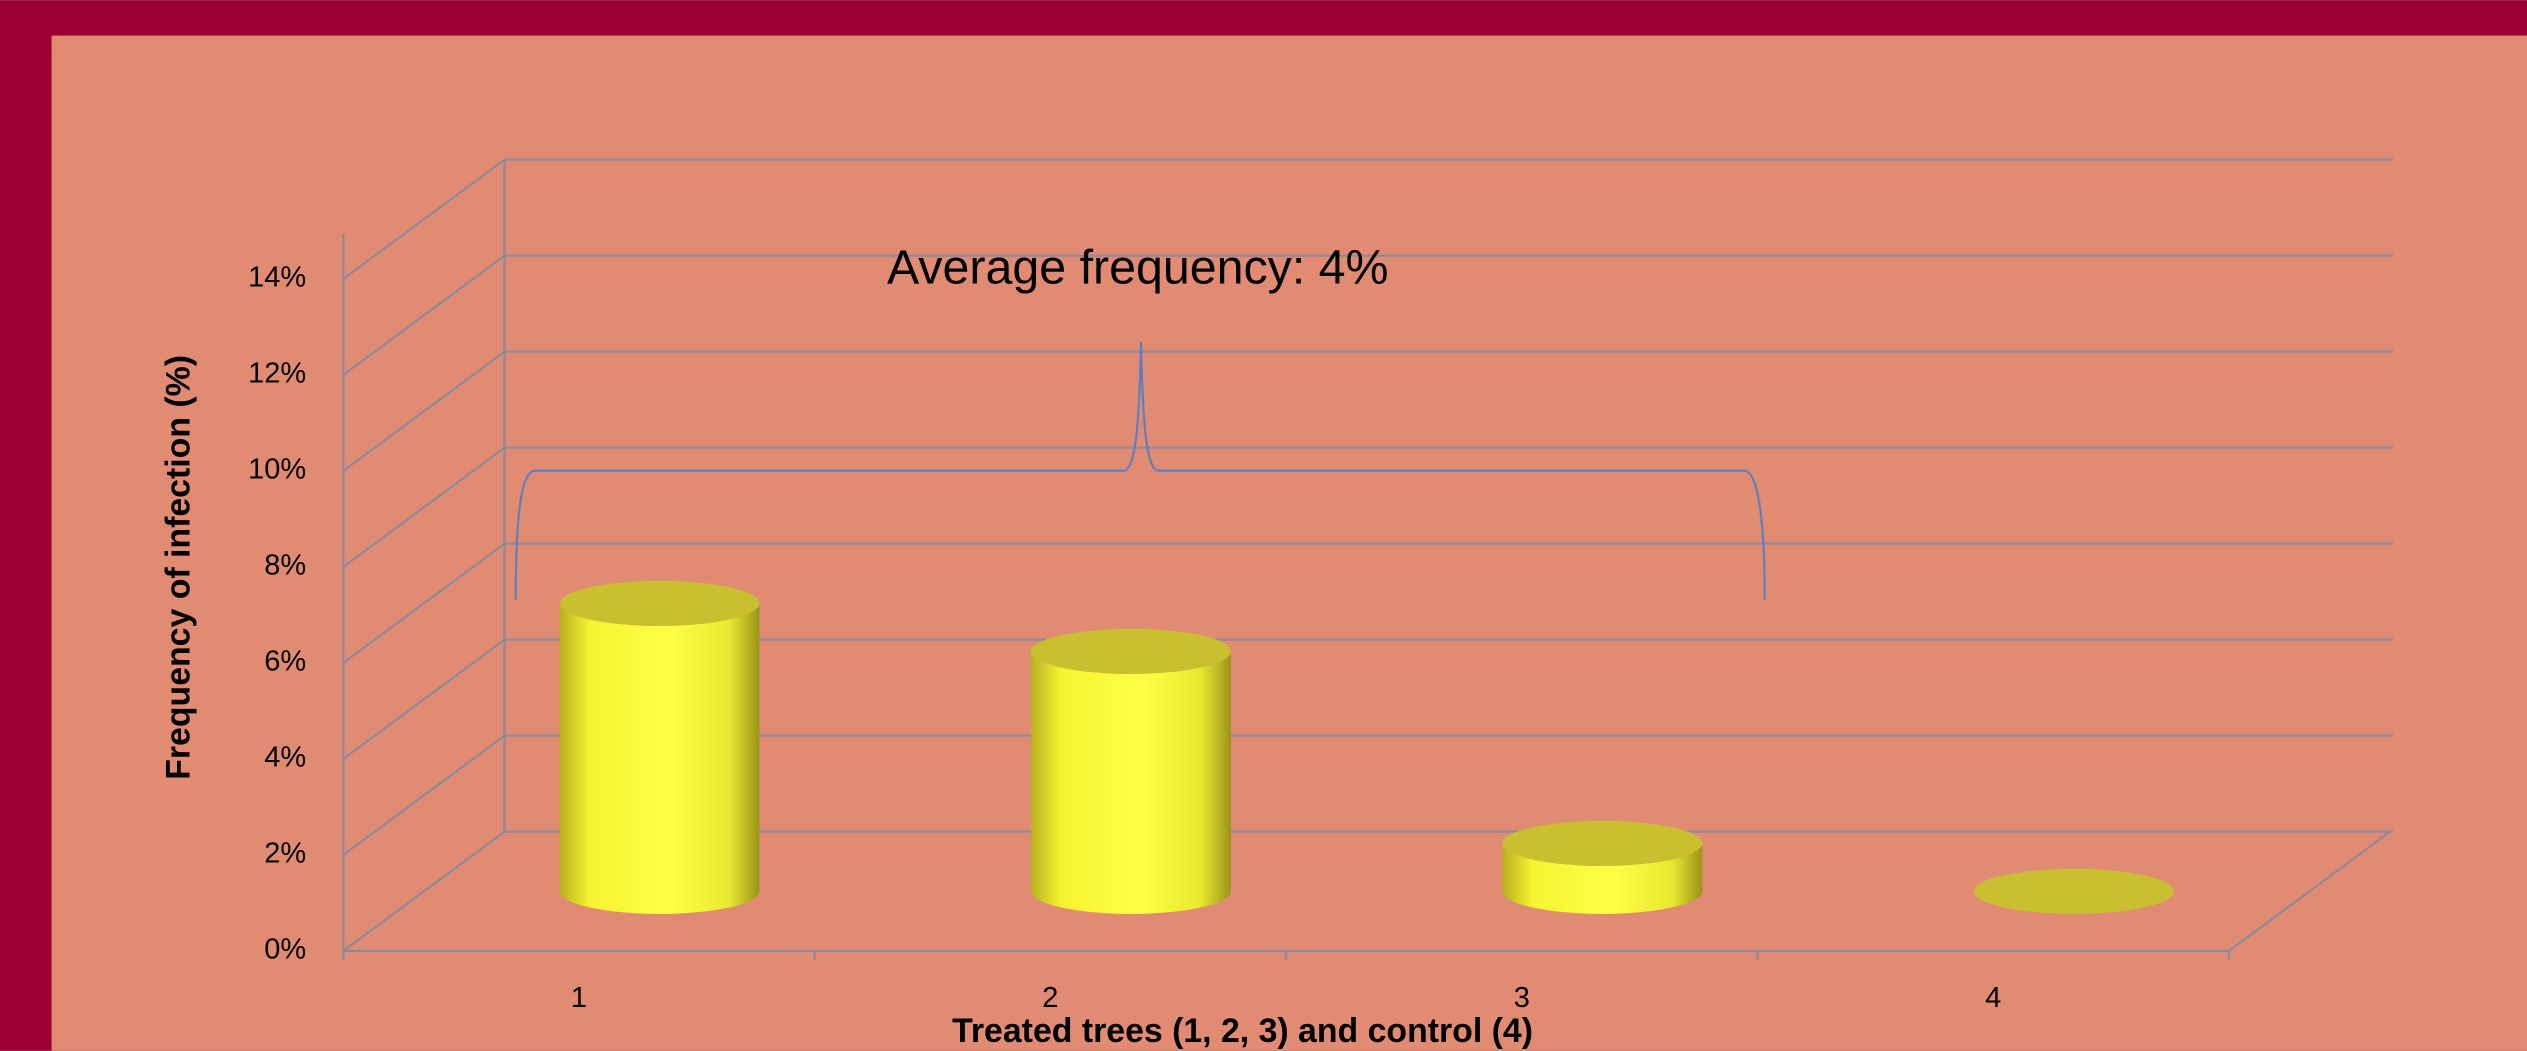 Image resolution: width=2527 pixels, height=1051 pixels. What do you see at coordinates (1050, 998) in the screenshot?
I see `x-tick-label: 2` at bounding box center [1050, 998].